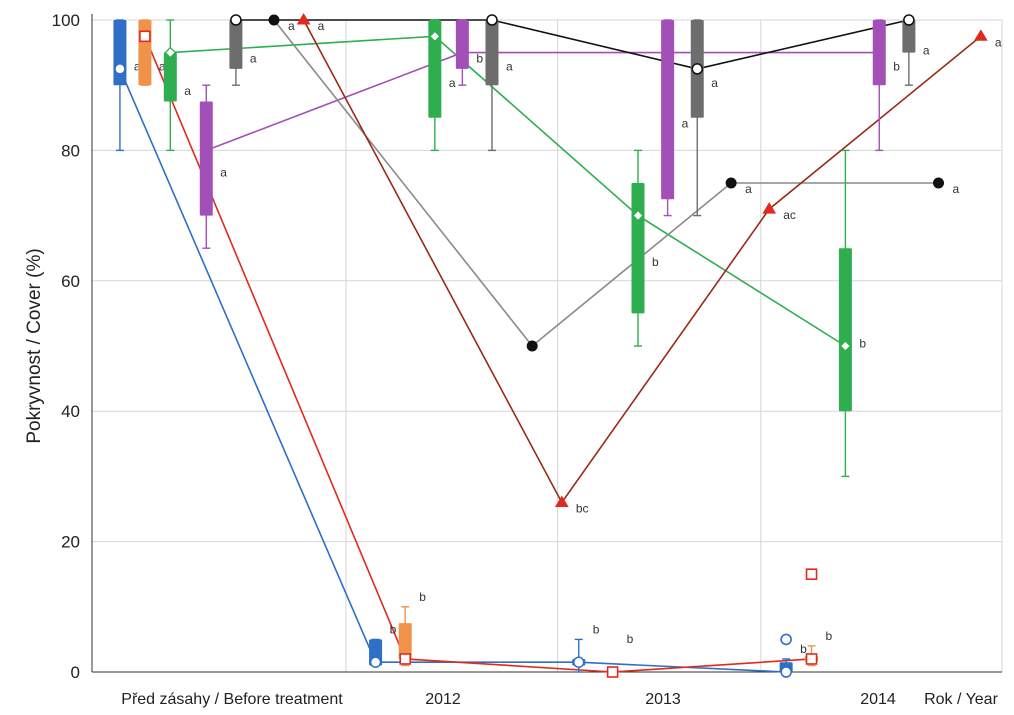 The height and width of the screenshot is (715, 1014). I want to click on box-letter-purple-3: b, so click(896, 67).